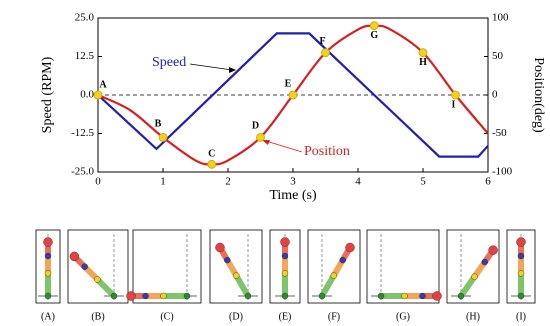 The width and height of the screenshot is (550, 326). What do you see at coordinates (500, 18) in the screenshot?
I see `y2-tick-label: 100` at bounding box center [500, 18].